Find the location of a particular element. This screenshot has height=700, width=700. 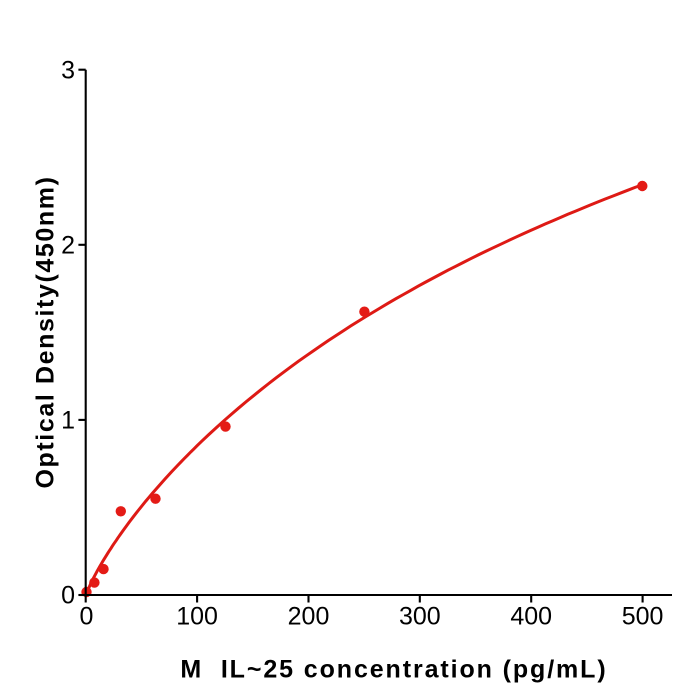

svg-text: Optical Density(450nm) is located at coordinates (46, 331).